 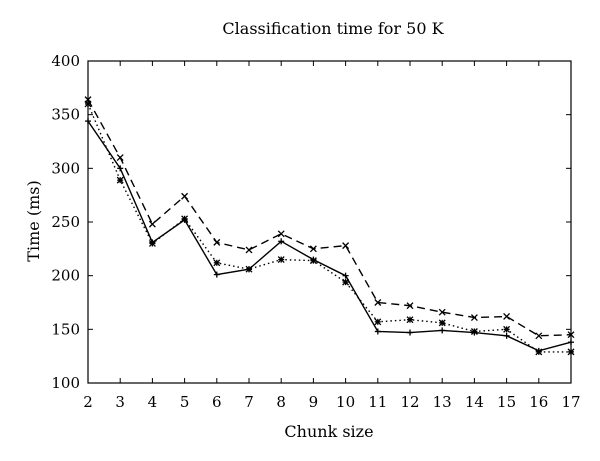 I want to click on y-axis-label: Time (ms), so click(x=33, y=220).